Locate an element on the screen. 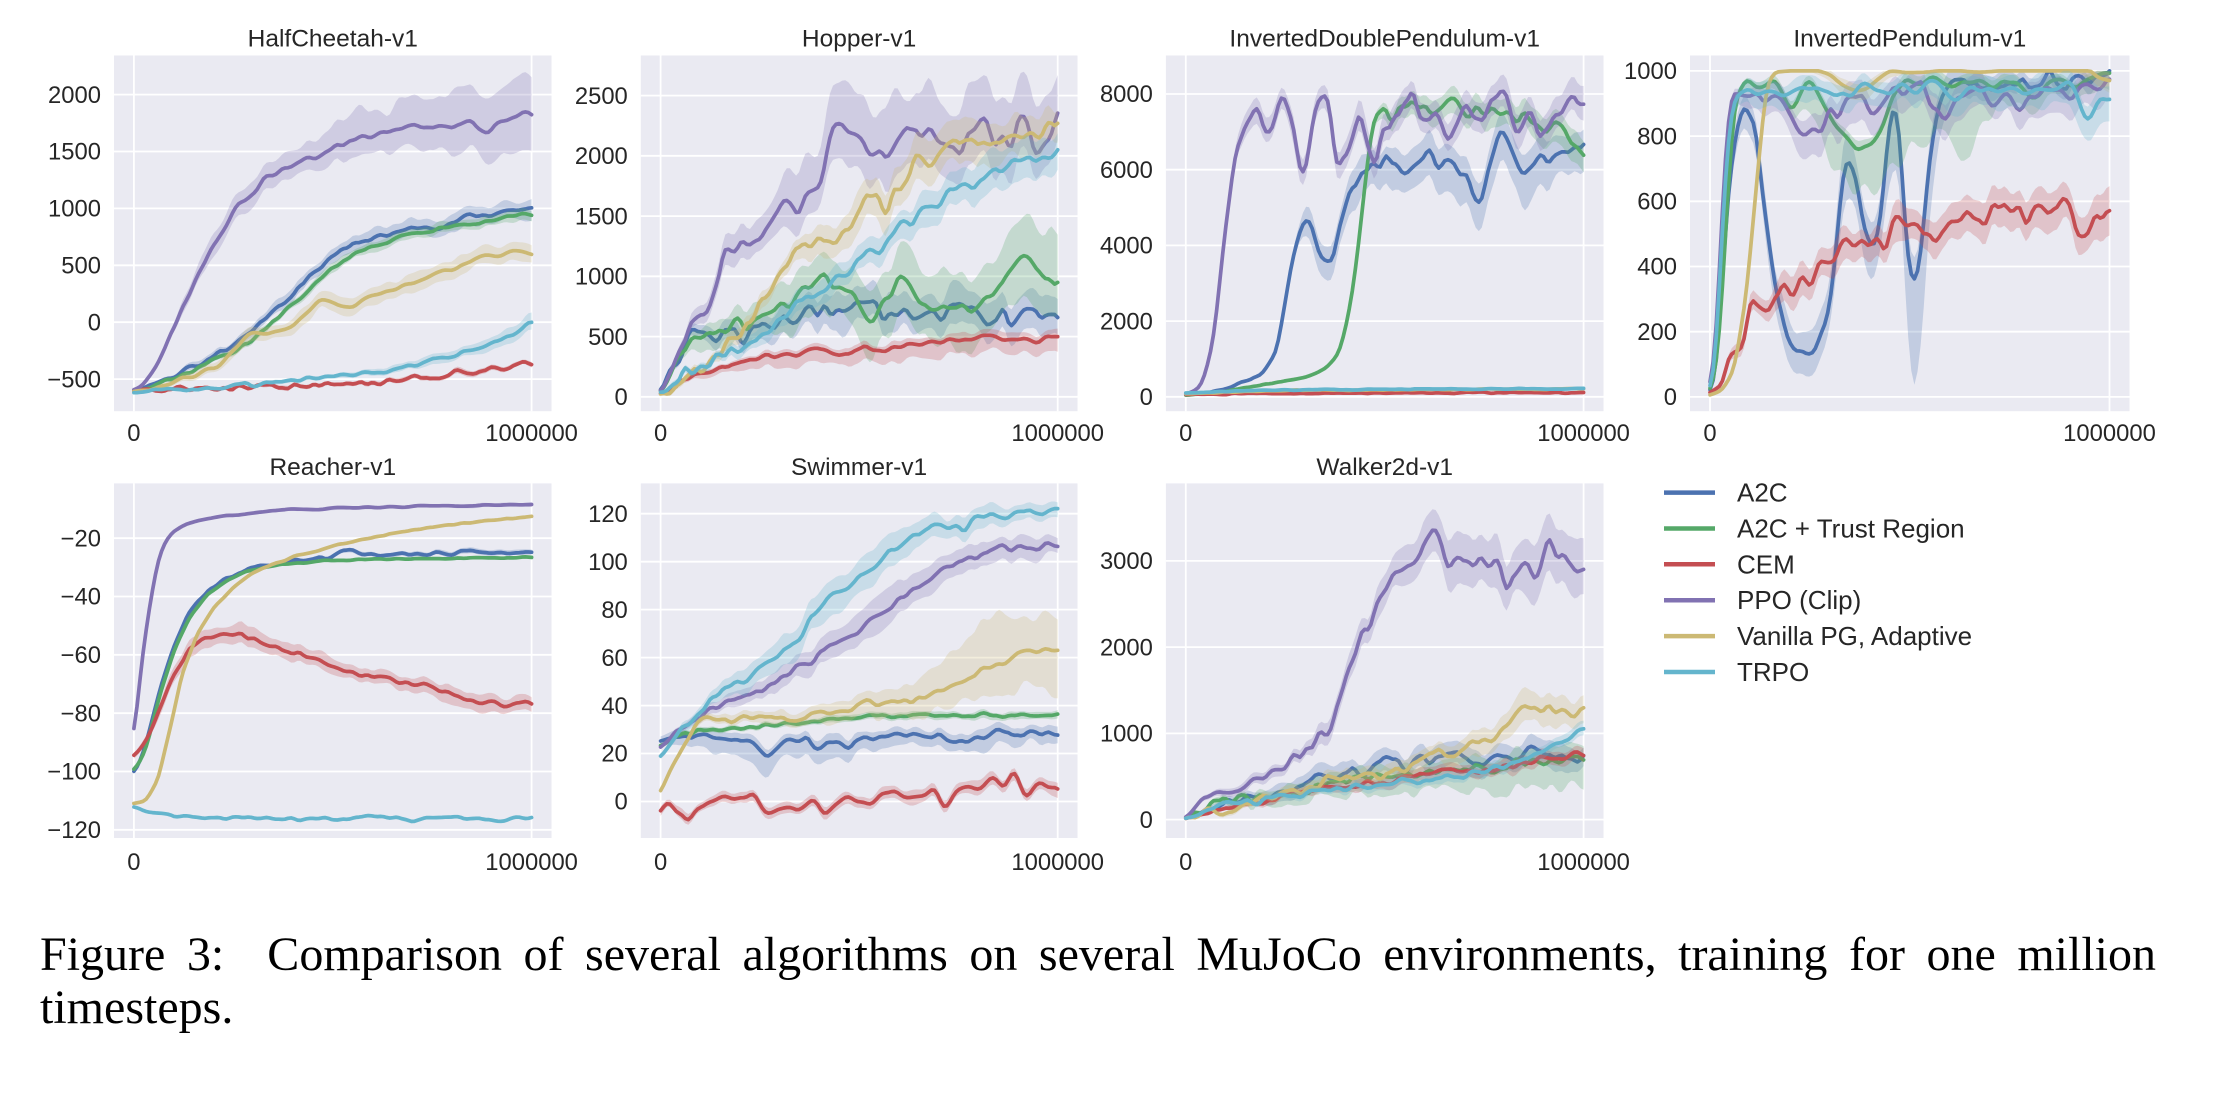 Image resolution: width=2234 pixels, height=1097 pixels. svg-text: PPO (Clip) is located at coordinates (1799, 600).